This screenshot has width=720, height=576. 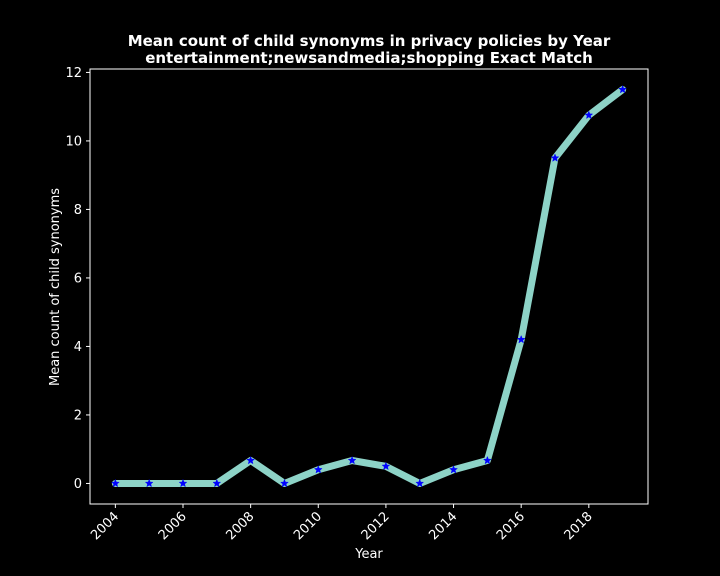 I want to click on y-tick-label: 6, so click(x=78, y=278).